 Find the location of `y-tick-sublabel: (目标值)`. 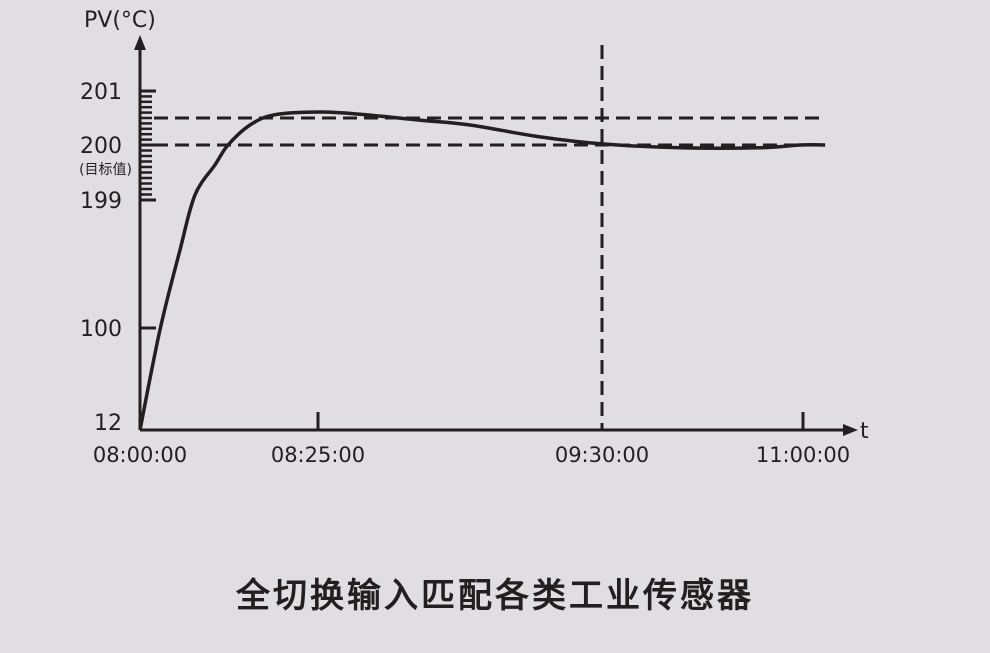

y-tick-sublabel: (目标值) is located at coordinates (105, 170).